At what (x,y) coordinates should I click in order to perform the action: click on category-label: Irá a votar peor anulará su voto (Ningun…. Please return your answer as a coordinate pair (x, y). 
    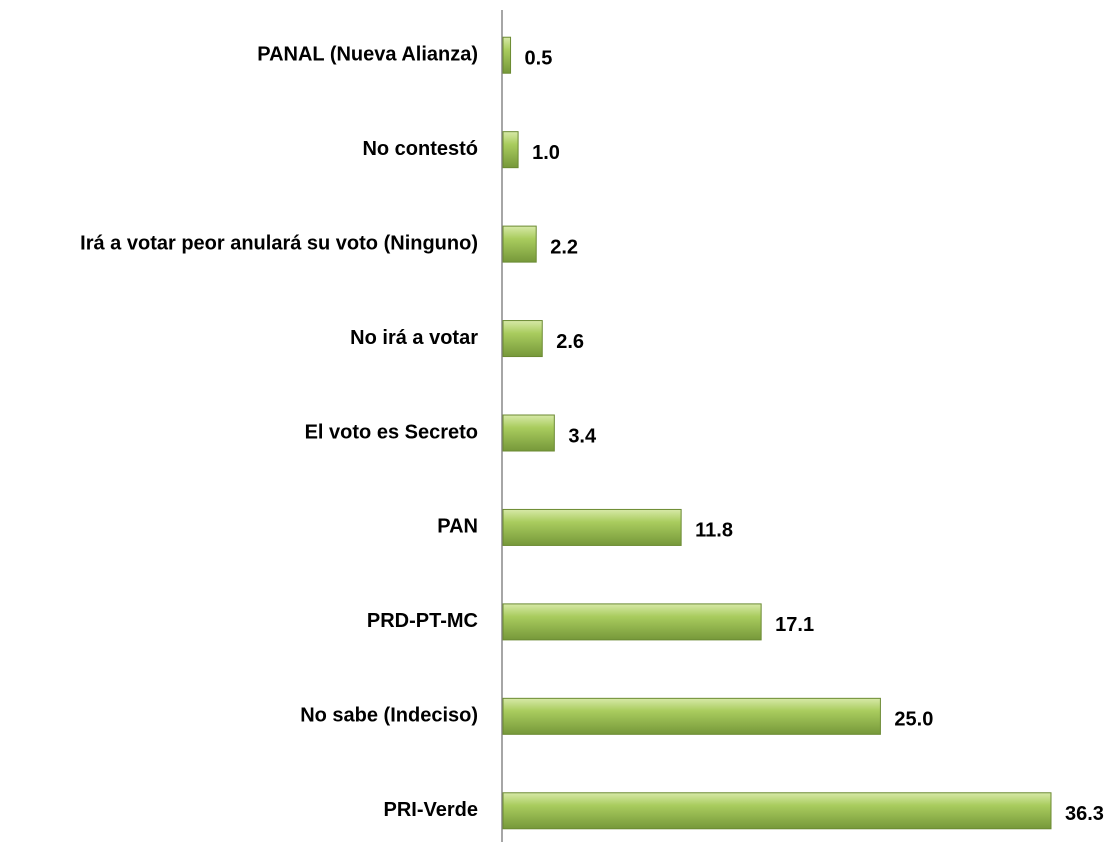
    Looking at the image, I should click on (279, 243).